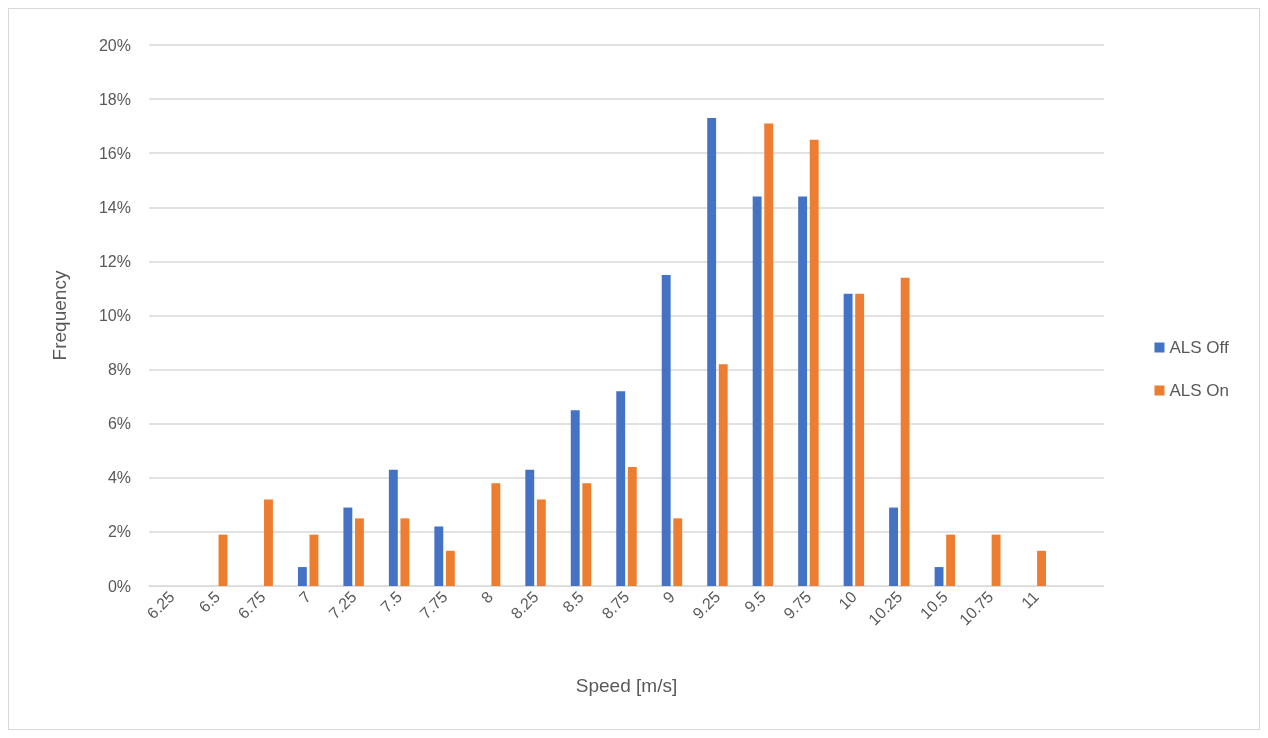 The width and height of the screenshot is (1268, 738). Describe the element at coordinates (1199, 347) in the screenshot. I see `legend-label: ALS Off` at that location.